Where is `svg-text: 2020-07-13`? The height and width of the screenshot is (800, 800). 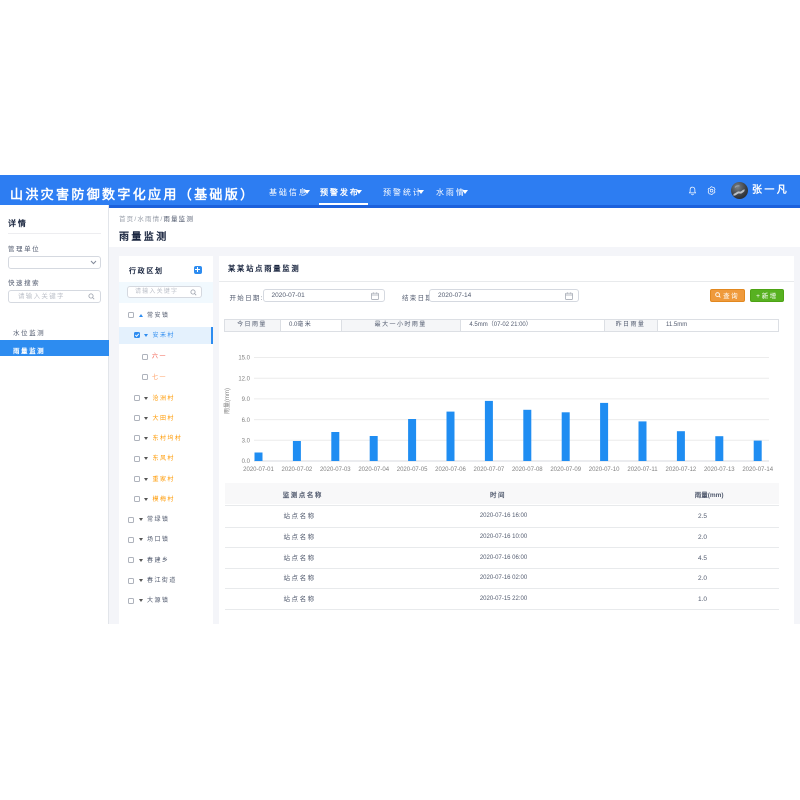 svg-text: 2020-07-13 is located at coordinates (719, 470).